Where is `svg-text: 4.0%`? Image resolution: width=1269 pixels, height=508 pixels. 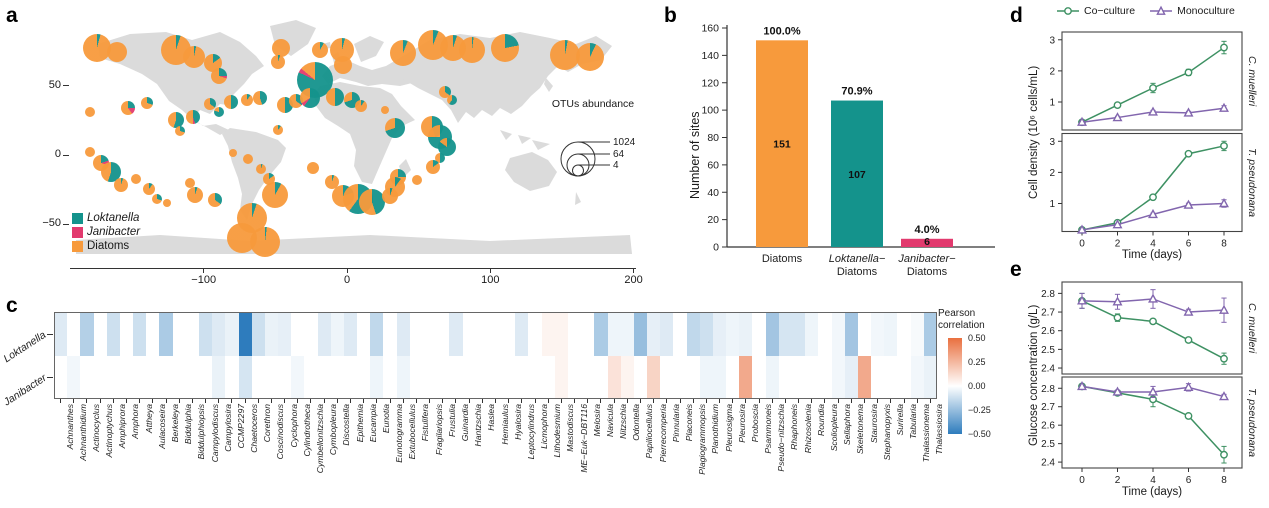 svg-text: 4.0% is located at coordinates (926, 230).